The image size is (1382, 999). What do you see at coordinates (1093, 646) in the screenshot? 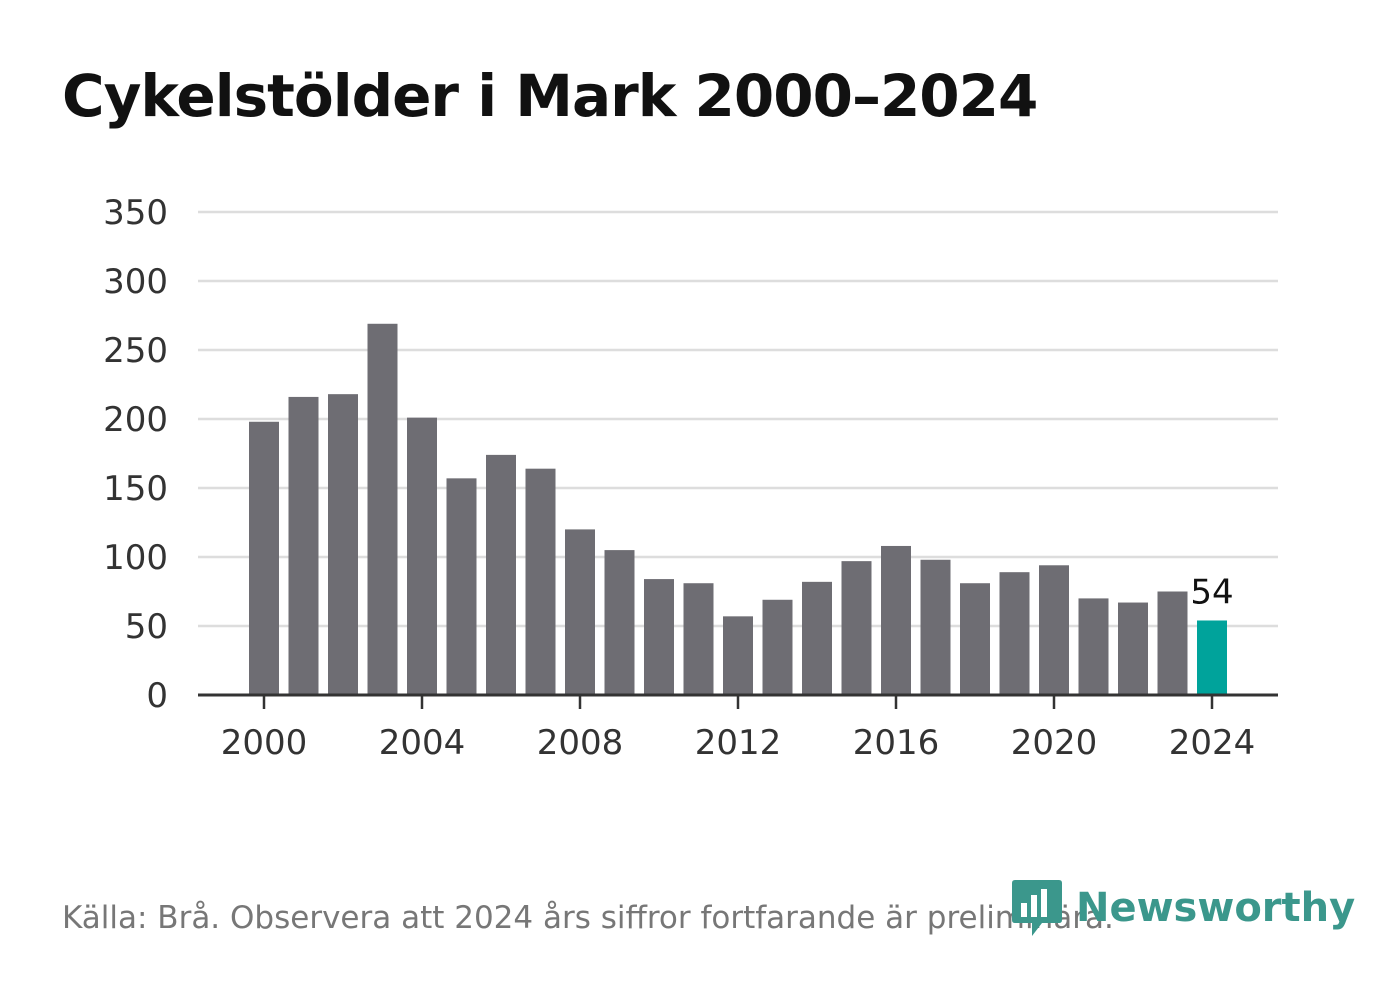
I see `bar-2021` at bounding box center [1093, 646].